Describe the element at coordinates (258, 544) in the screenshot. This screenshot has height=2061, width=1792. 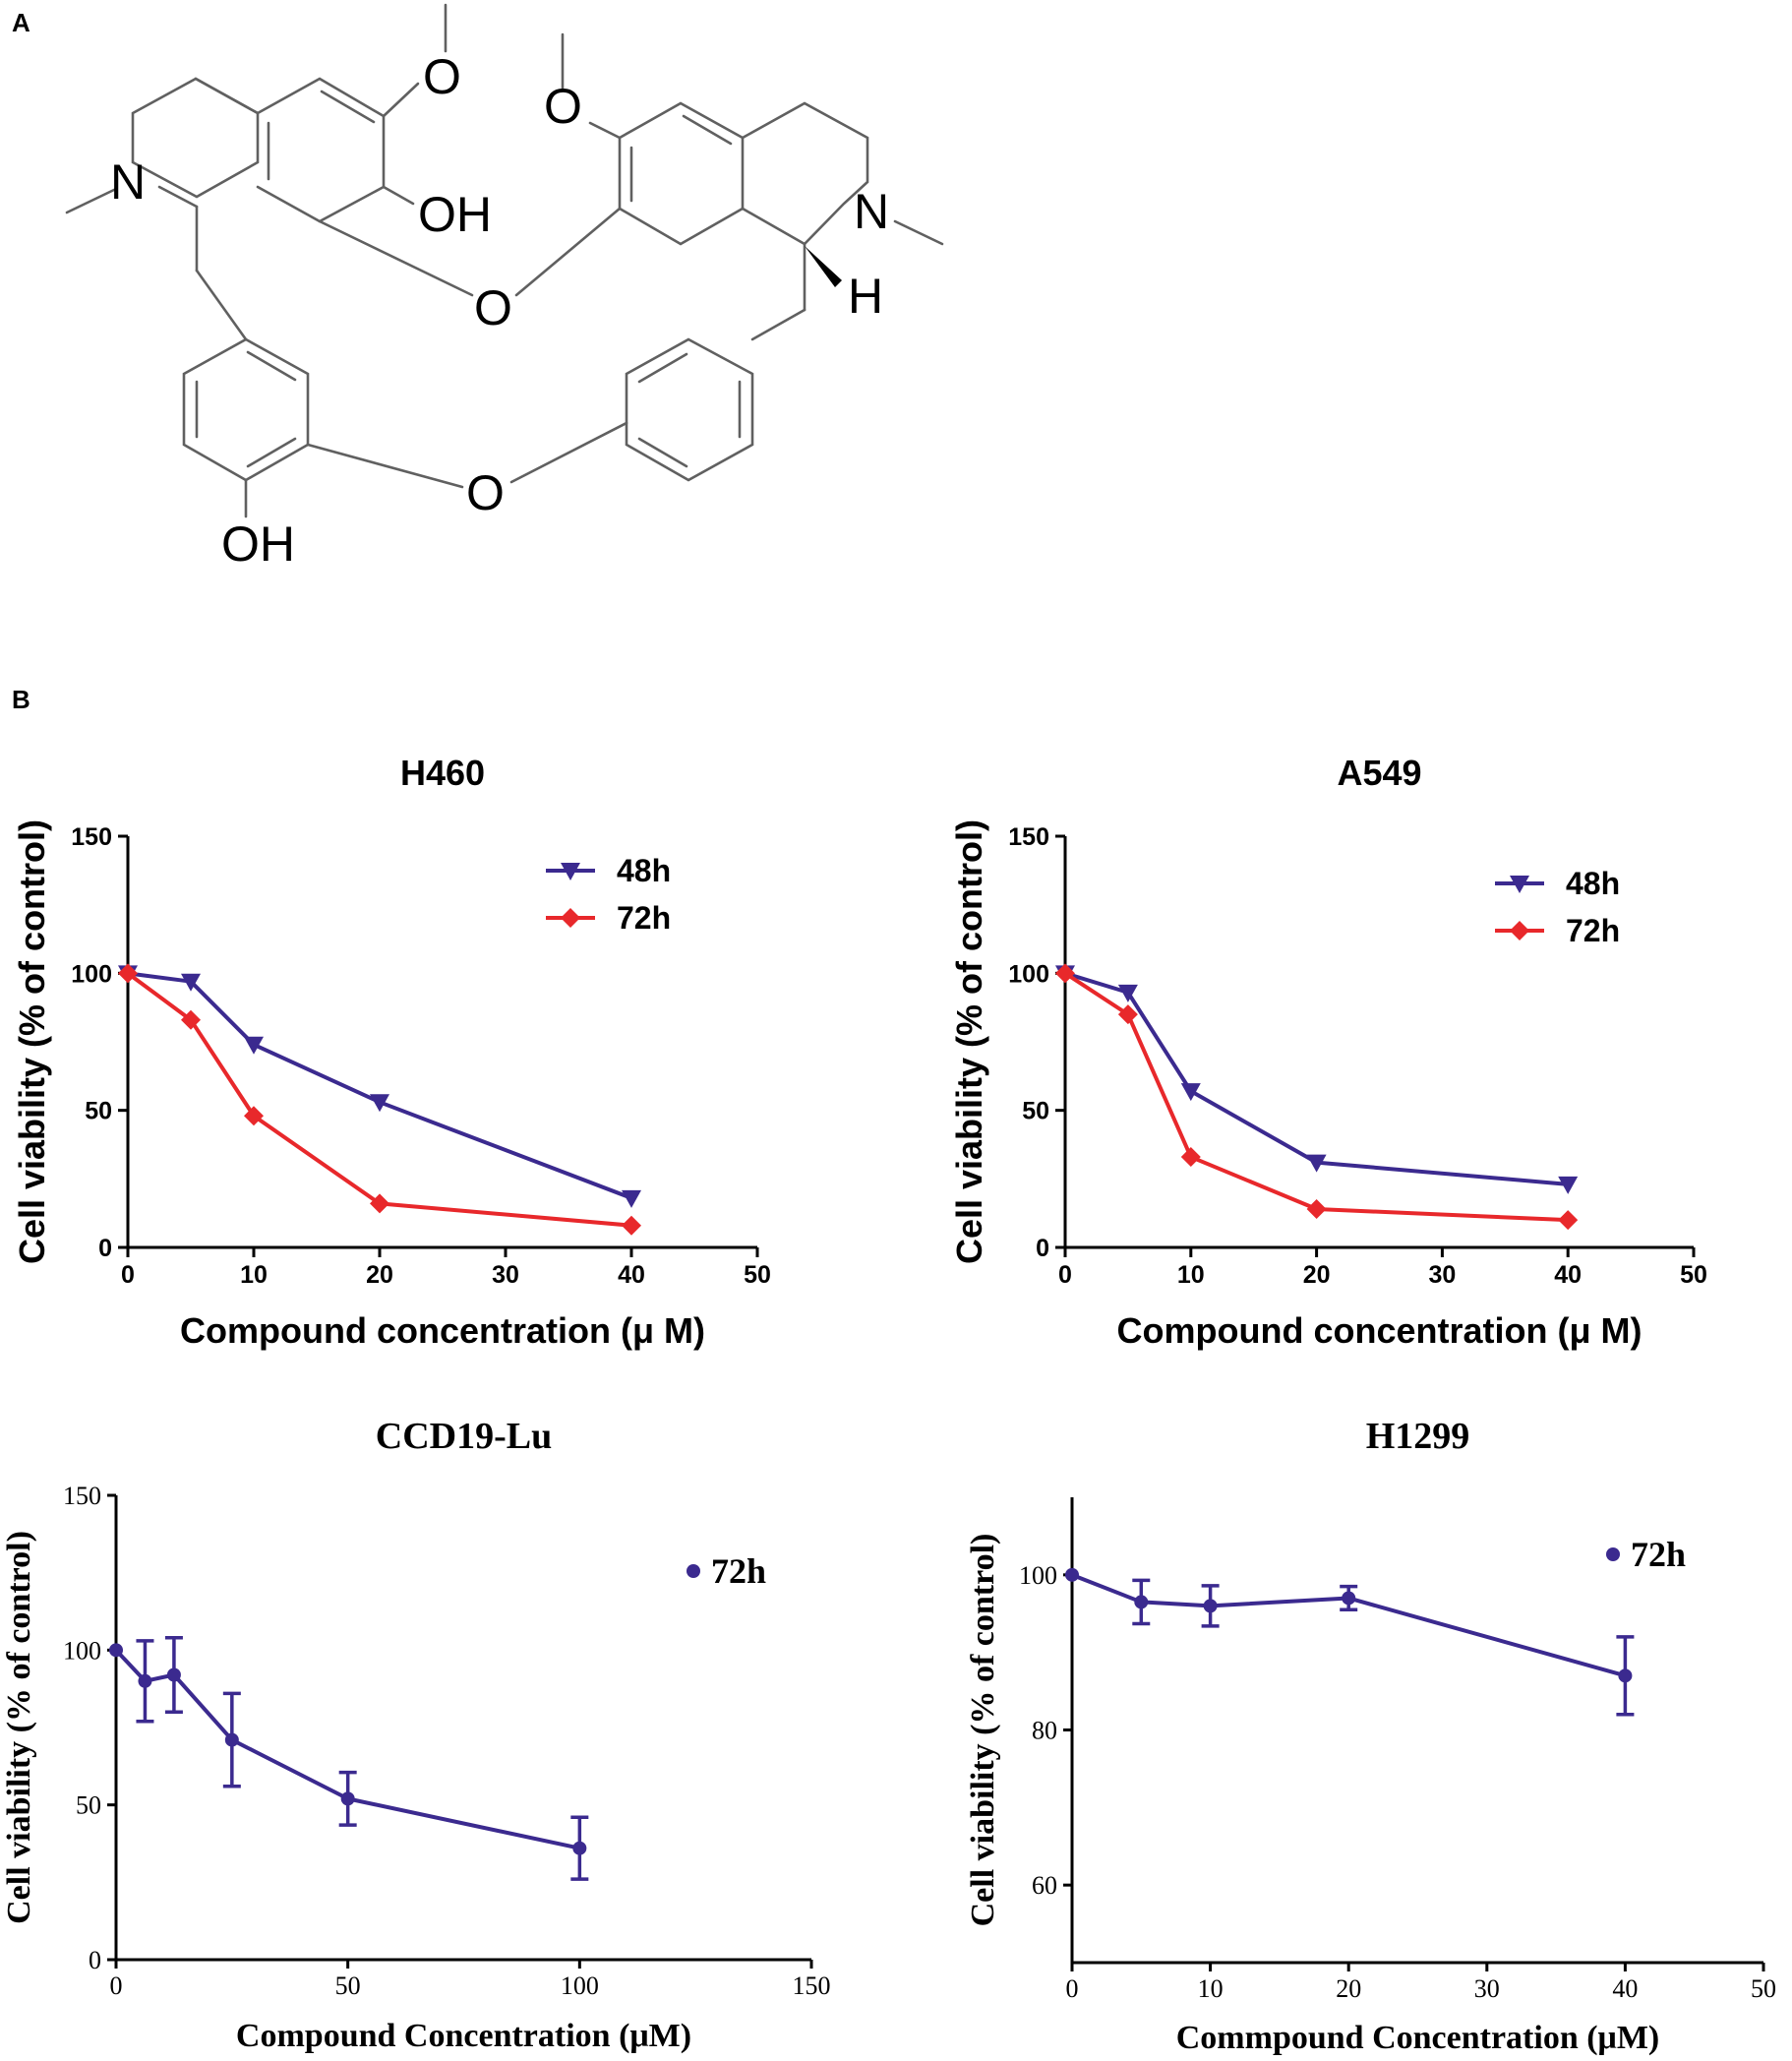
I see `atom-oh-bottom: OH` at that location.